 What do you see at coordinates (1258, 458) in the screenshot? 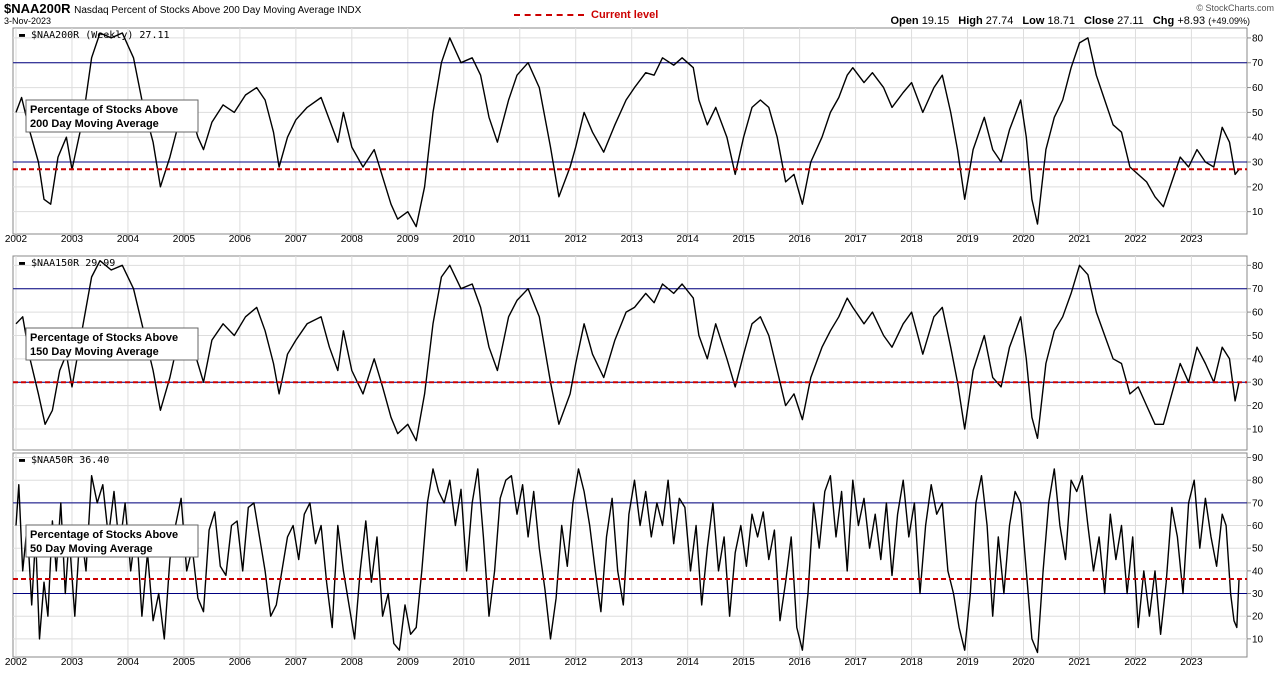
I see `y-tick-label: 90` at bounding box center [1258, 458].